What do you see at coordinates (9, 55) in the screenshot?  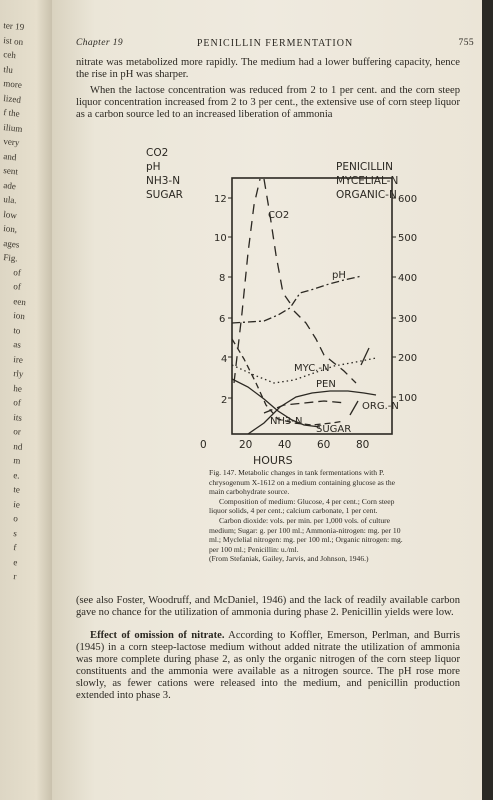 I see `previous-page-fragment: ceh` at bounding box center [9, 55].